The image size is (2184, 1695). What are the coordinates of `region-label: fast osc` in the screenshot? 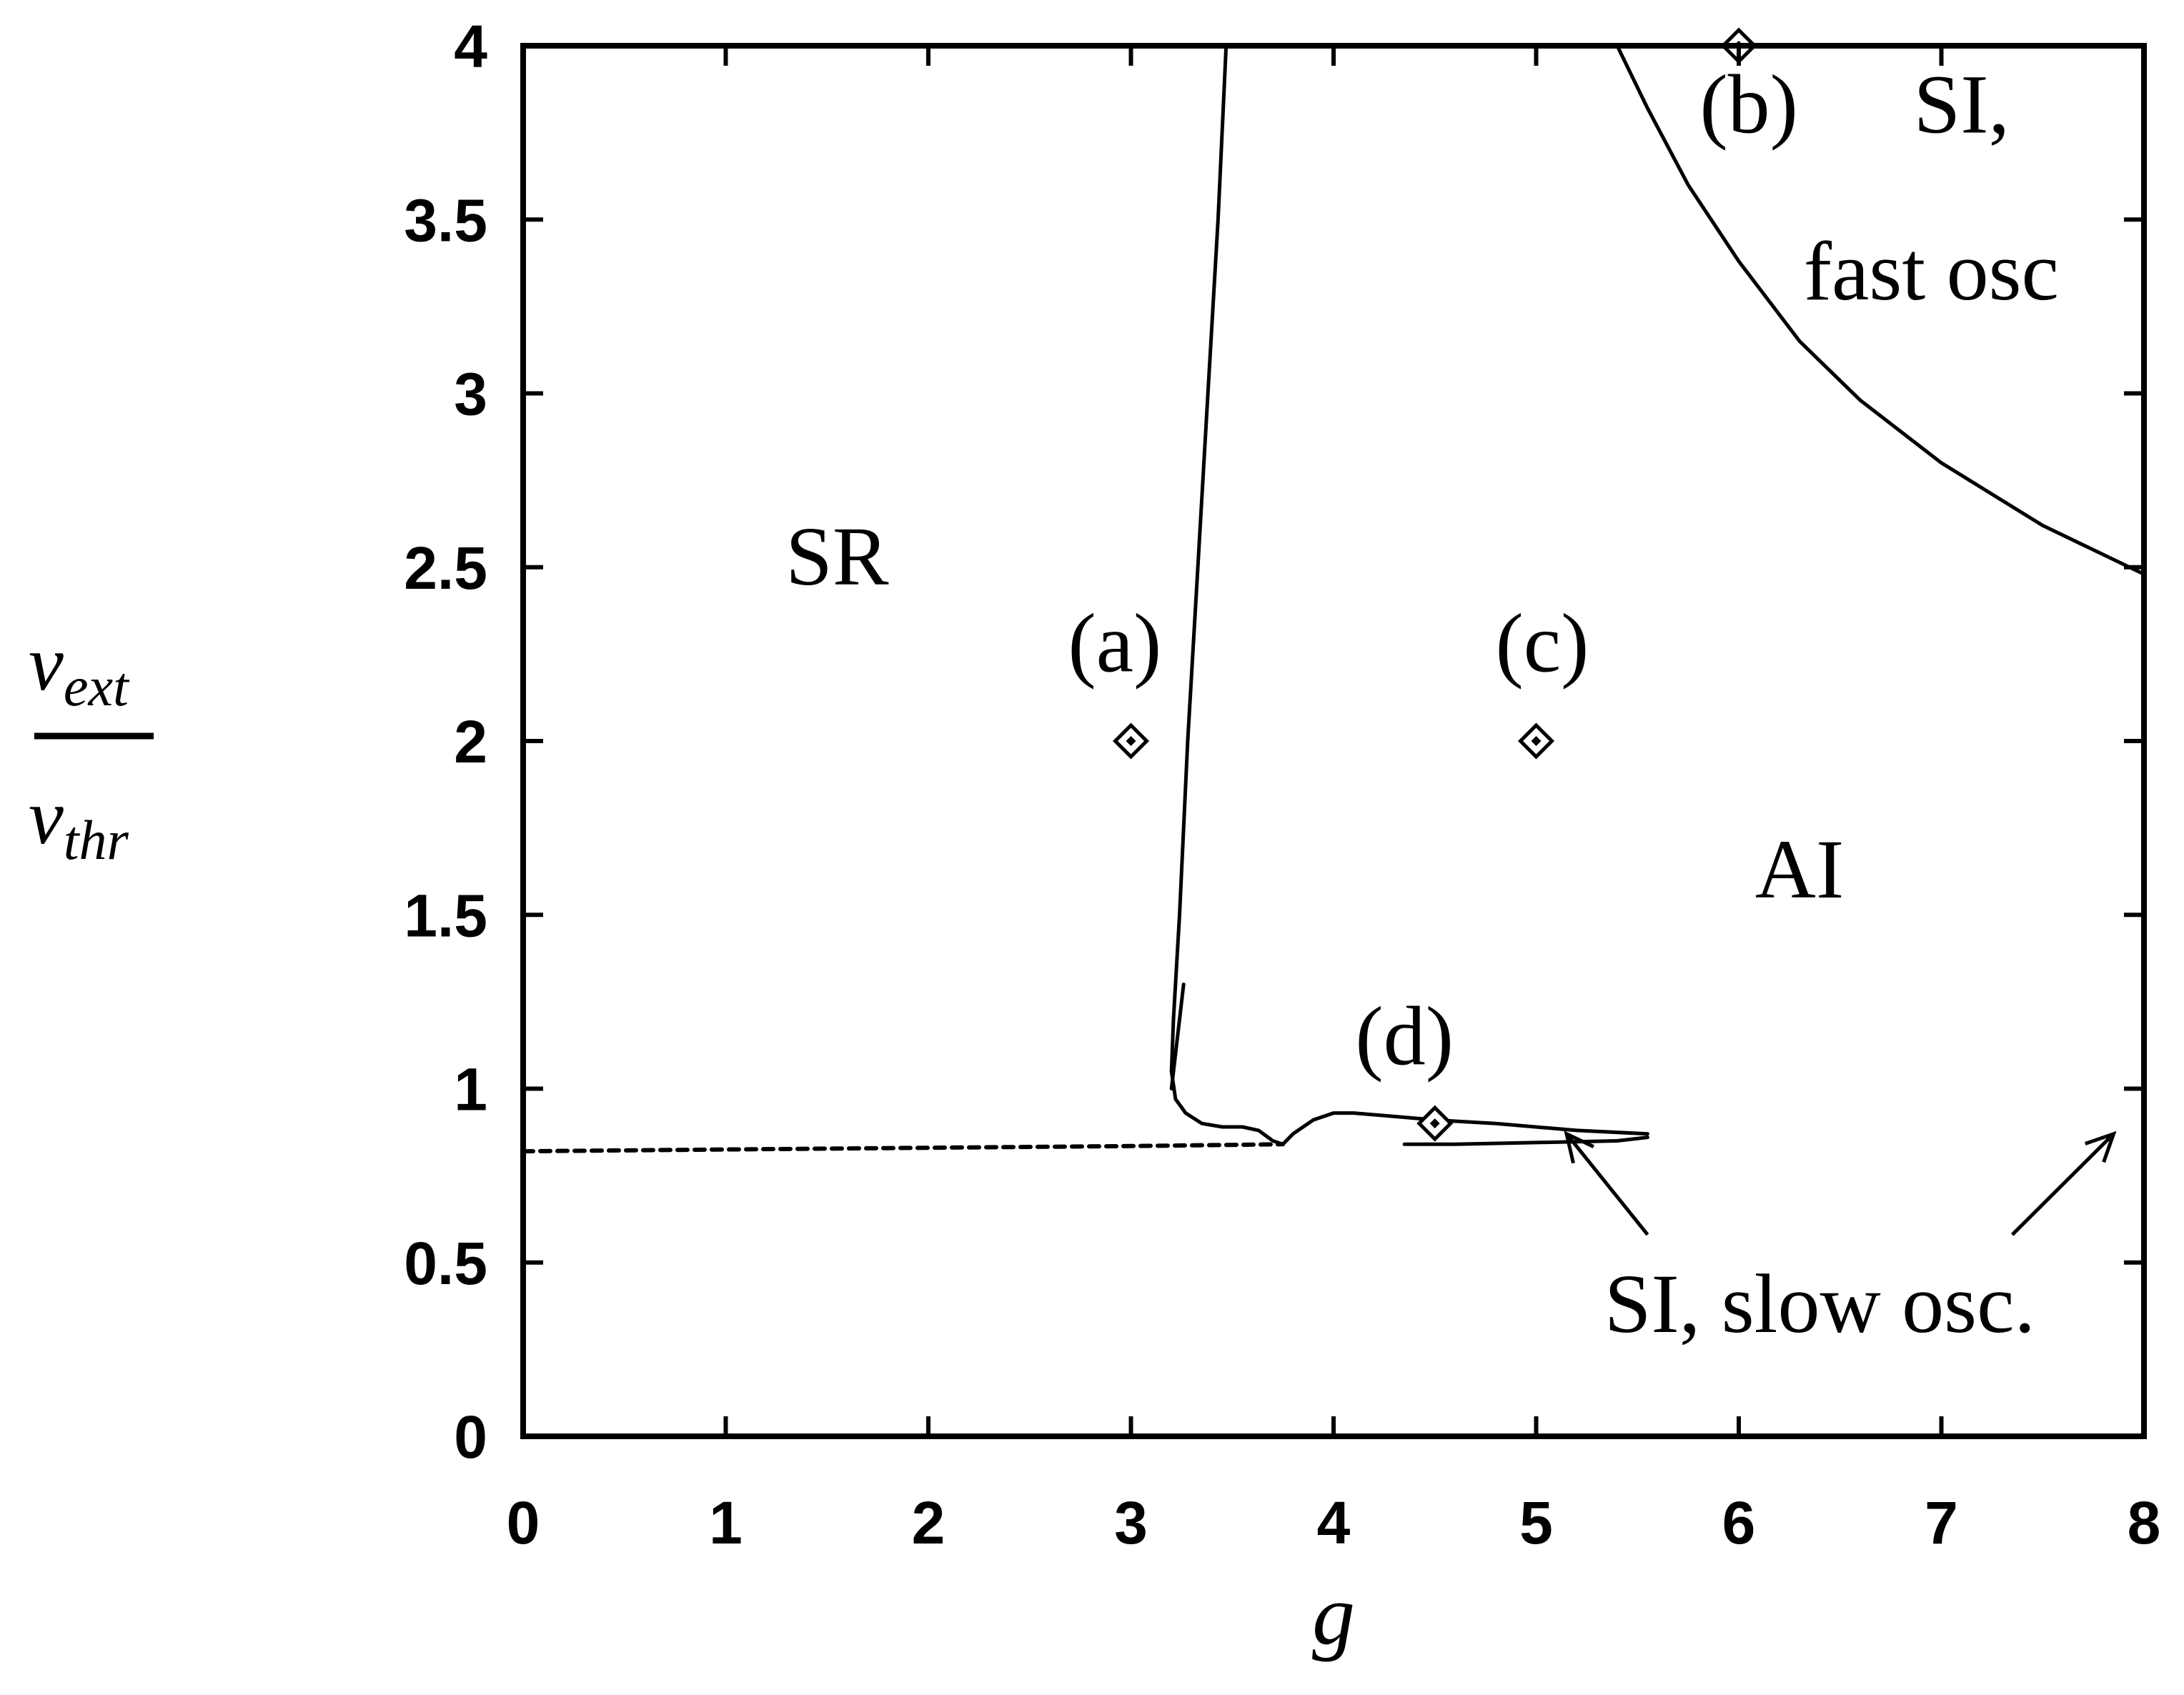 It's located at (1931, 271).